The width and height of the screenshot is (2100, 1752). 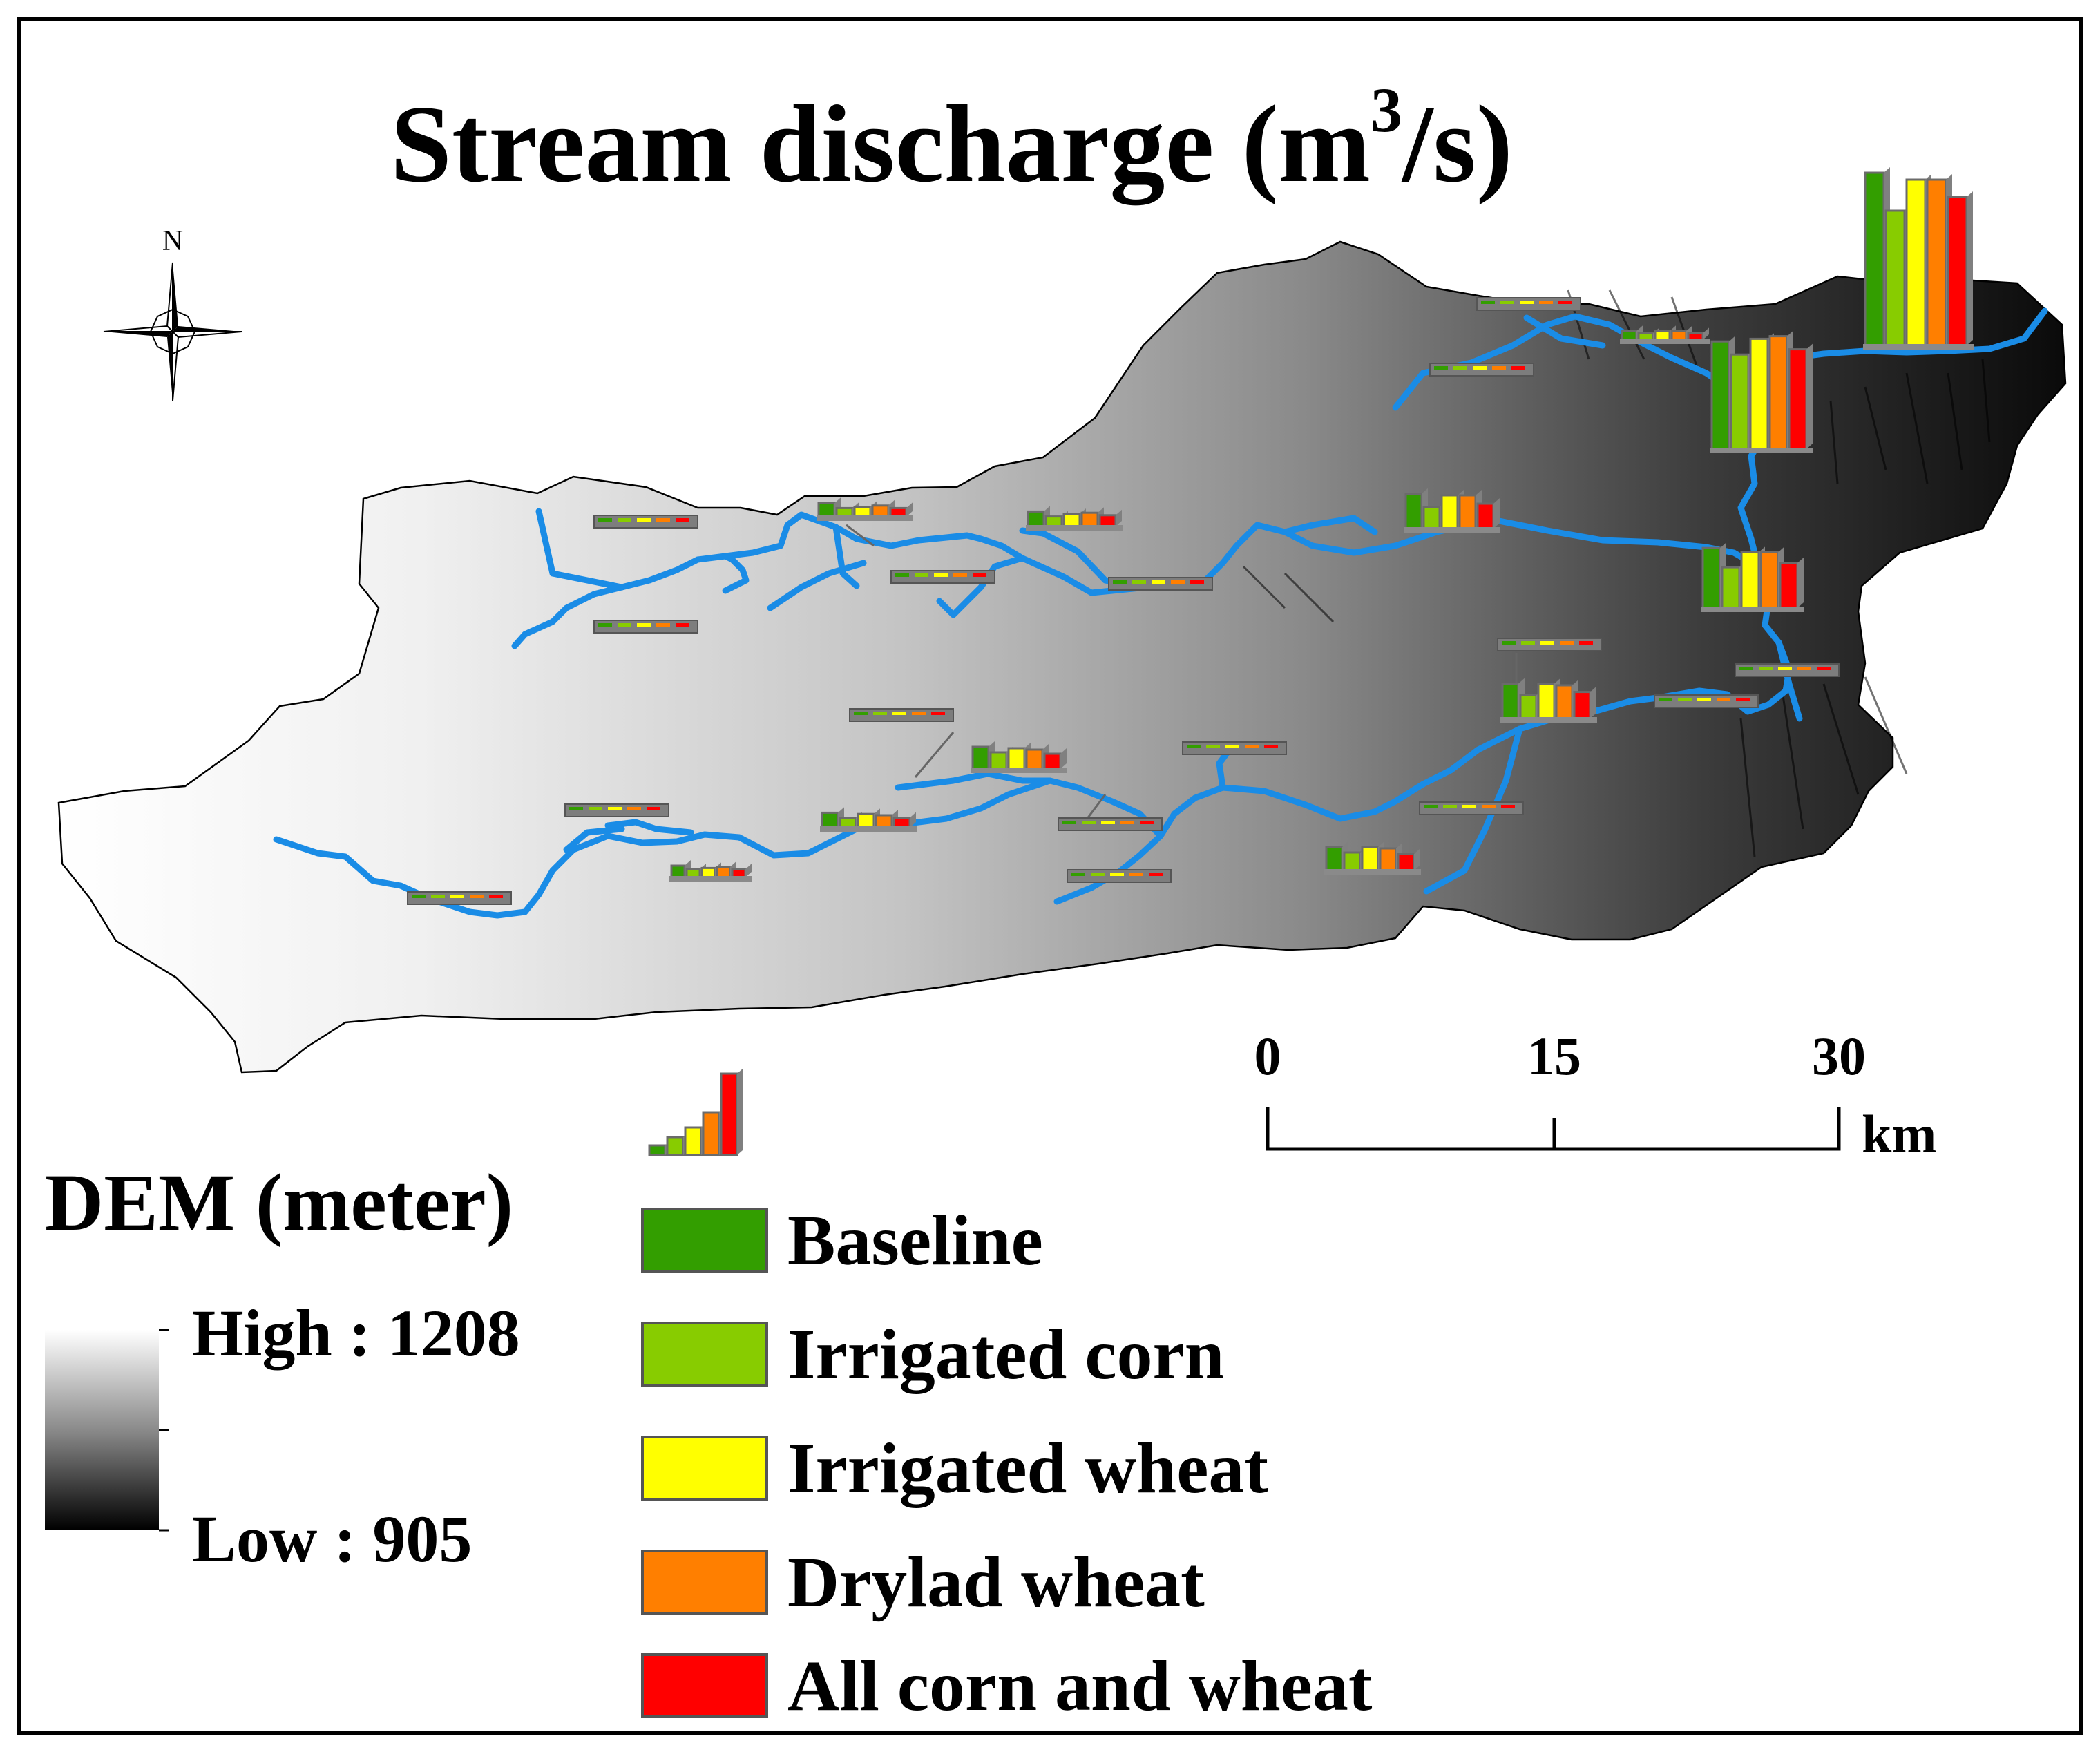 What do you see at coordinates (282, 1367) in the screenshot?
I see `dem-legend: DEM (meter) High : 1208 Low : 905` at bounding box center [282, 1367].